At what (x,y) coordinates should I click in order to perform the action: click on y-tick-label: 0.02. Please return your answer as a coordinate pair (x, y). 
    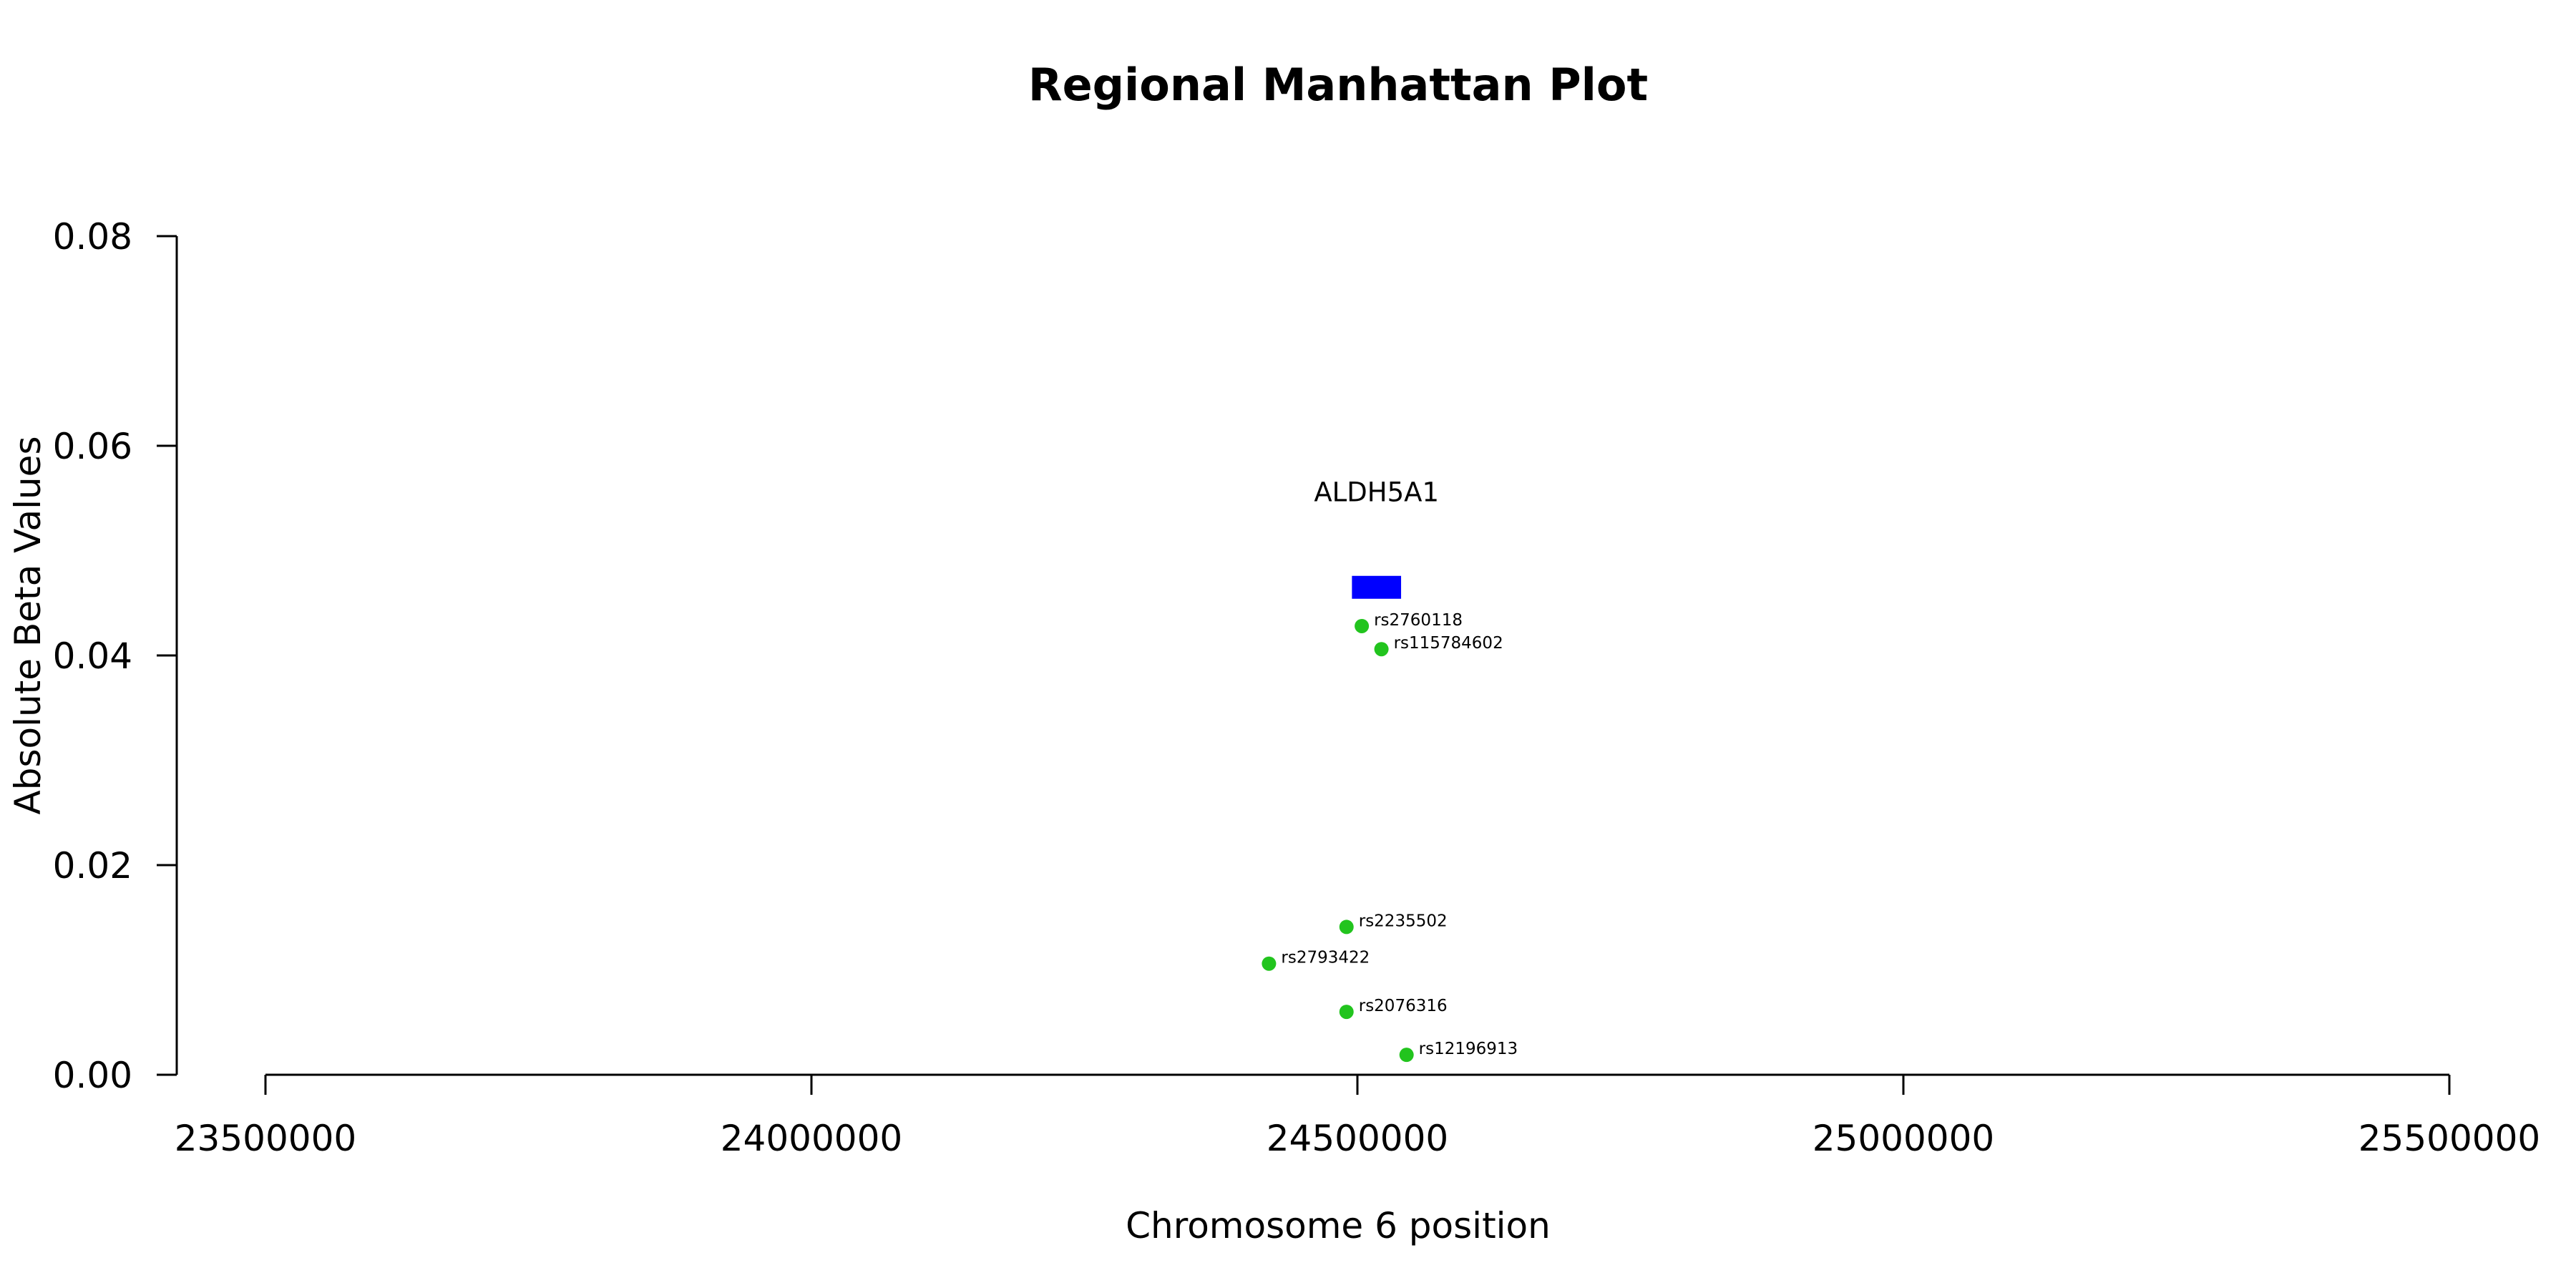
    Looking at the image, I should click on (92, 866).